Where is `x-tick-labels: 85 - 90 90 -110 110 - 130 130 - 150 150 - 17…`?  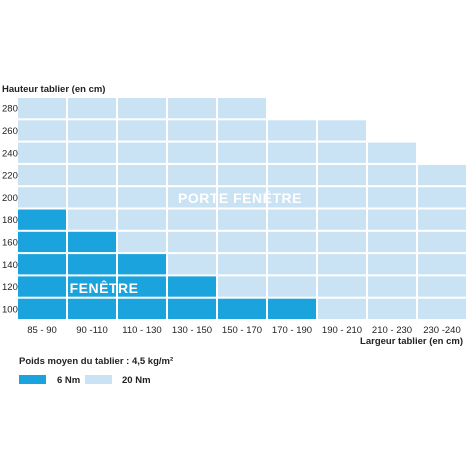 x-tick-labels: 85 - 90 90 -110 110 - 130 130 - 150 150 - 17… is located at coordinates (244, 330).